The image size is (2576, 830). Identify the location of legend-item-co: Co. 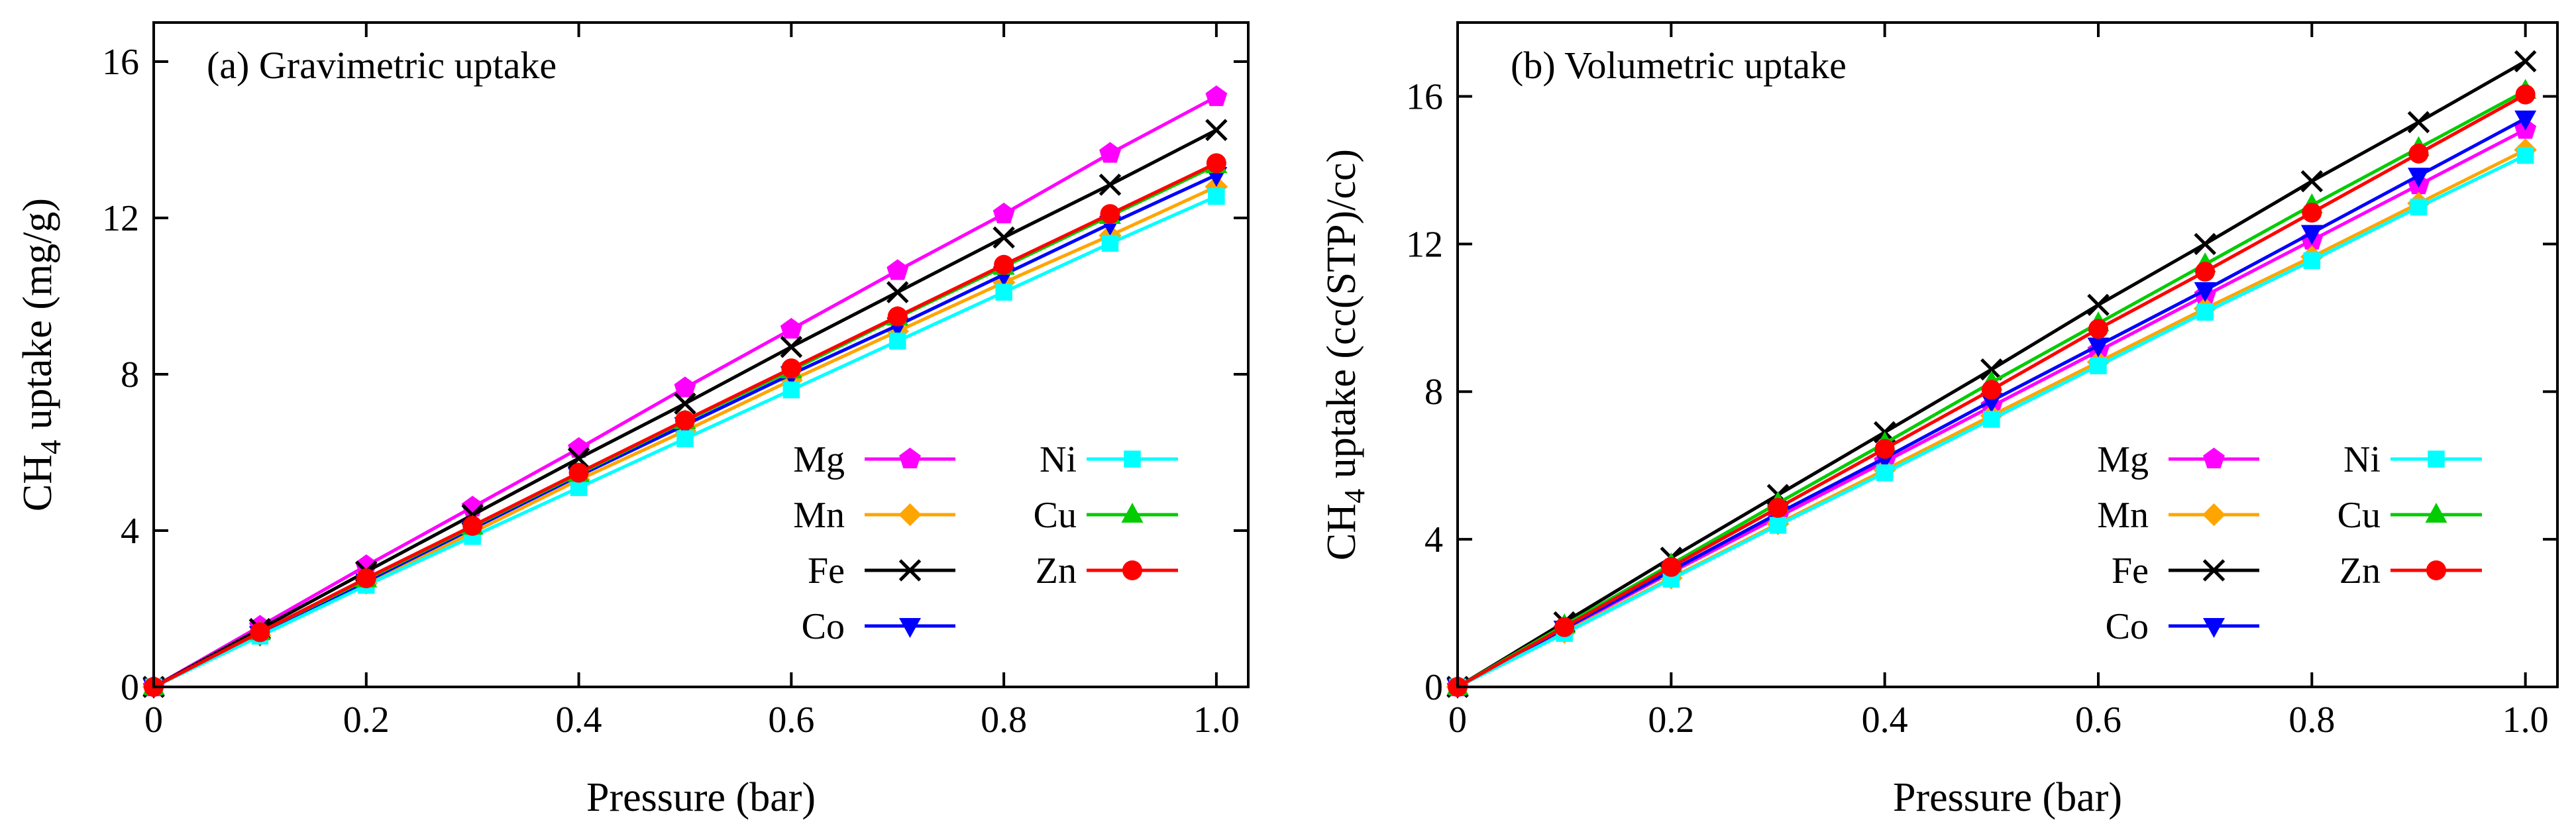
(2182, 626).